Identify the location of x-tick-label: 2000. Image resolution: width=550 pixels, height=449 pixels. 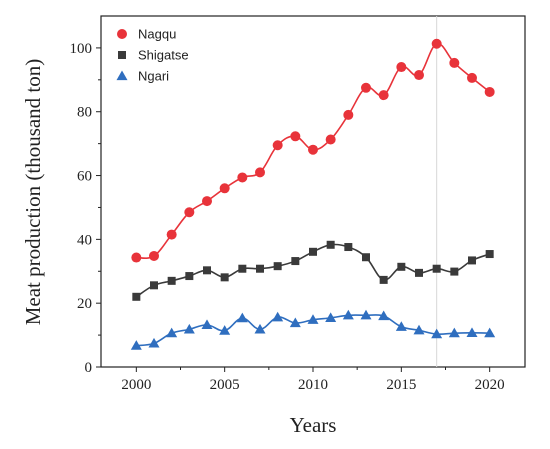
(136, 385).